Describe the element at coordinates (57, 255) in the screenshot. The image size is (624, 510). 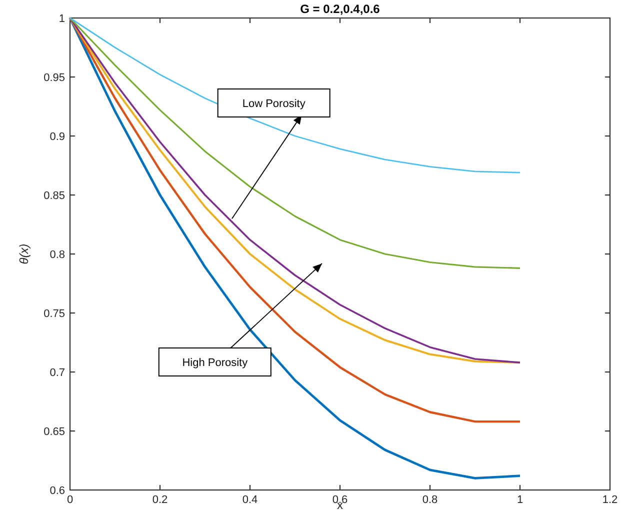
I see `y-tick-label: 0.8` at that location.